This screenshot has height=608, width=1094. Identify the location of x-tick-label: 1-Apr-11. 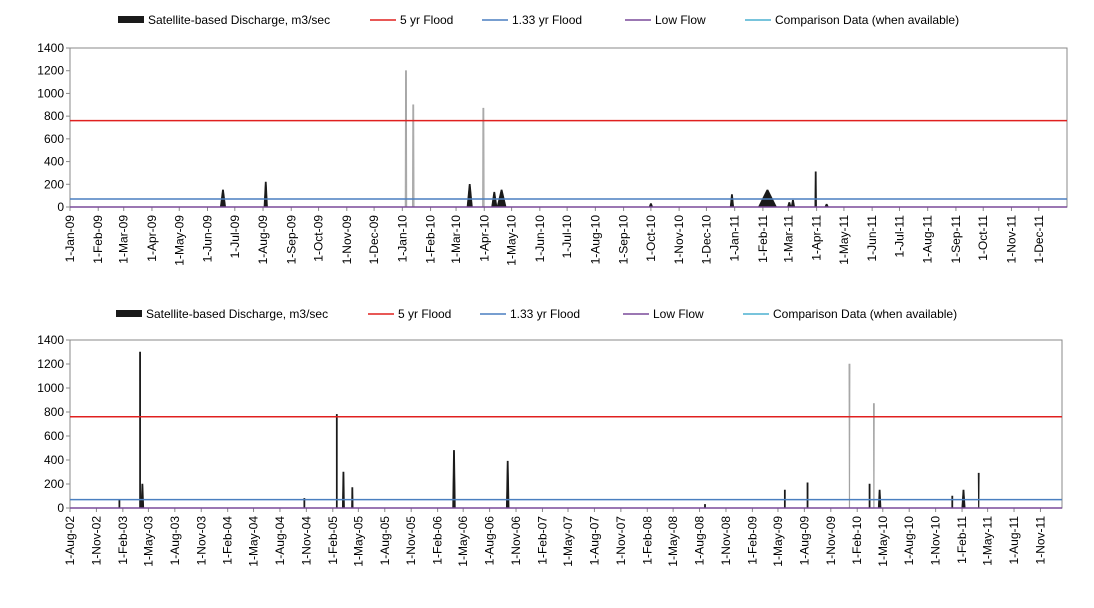
(817, 238).